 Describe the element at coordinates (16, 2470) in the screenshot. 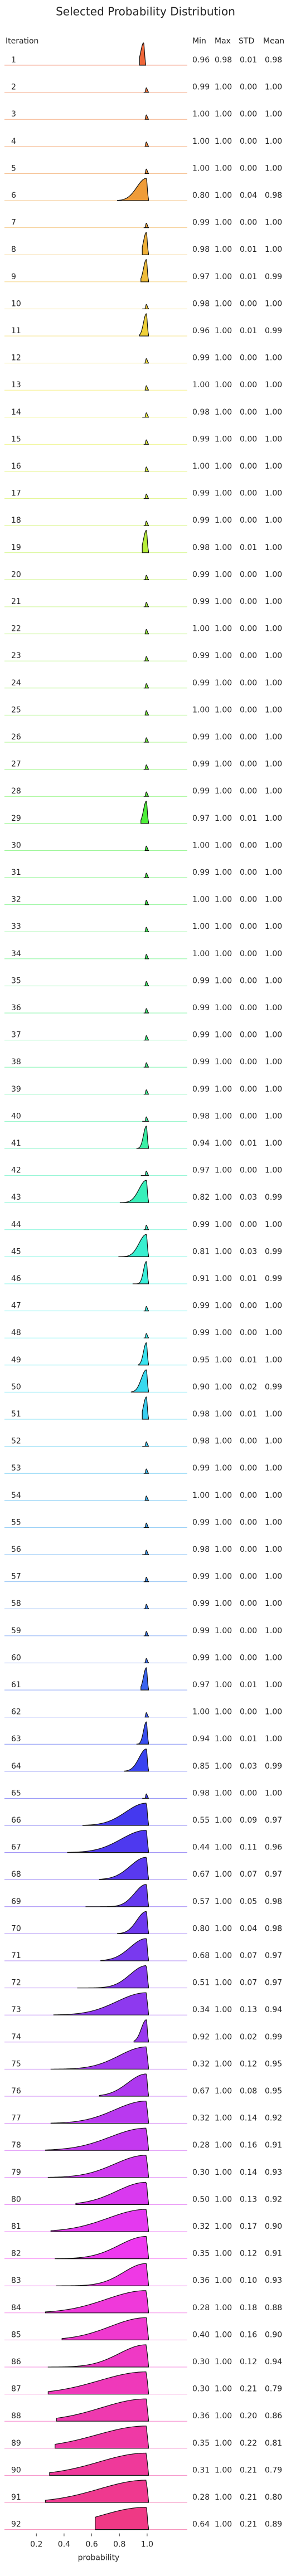

I see `iteration-label: 90` at that location.